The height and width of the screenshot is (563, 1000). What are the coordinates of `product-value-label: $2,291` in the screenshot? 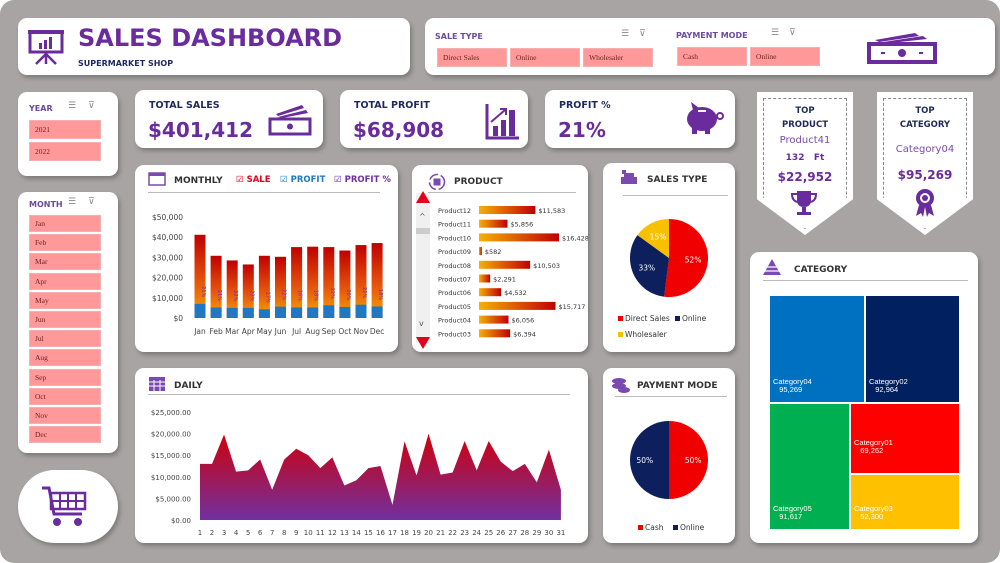 It's located at (504, 280).